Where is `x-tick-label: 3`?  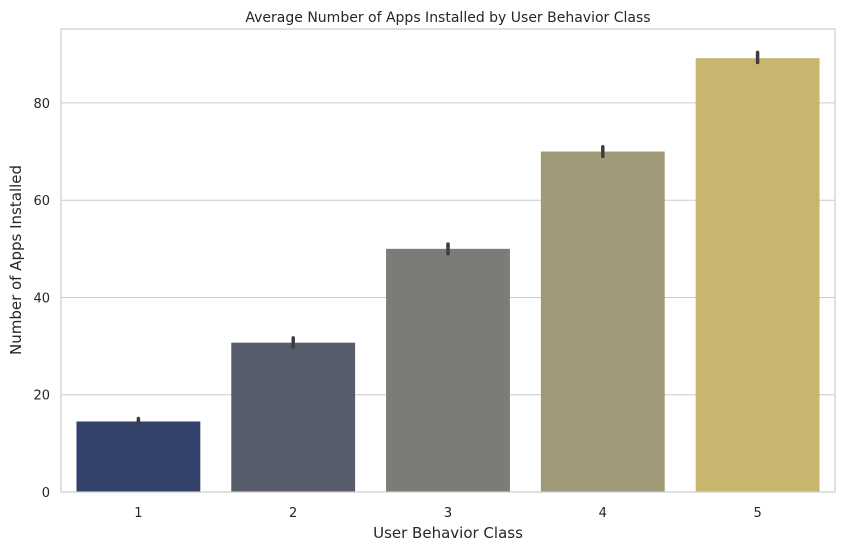 x-tick-label: 3 is located at coordinates (448, 513).